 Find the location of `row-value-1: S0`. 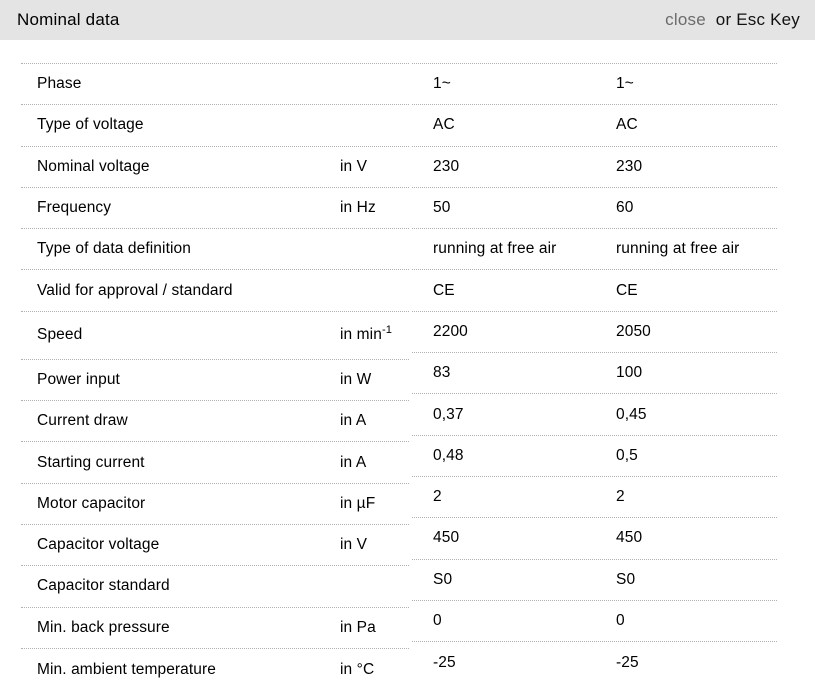

row-value-1: S0 is located at coordinates (443, 579).